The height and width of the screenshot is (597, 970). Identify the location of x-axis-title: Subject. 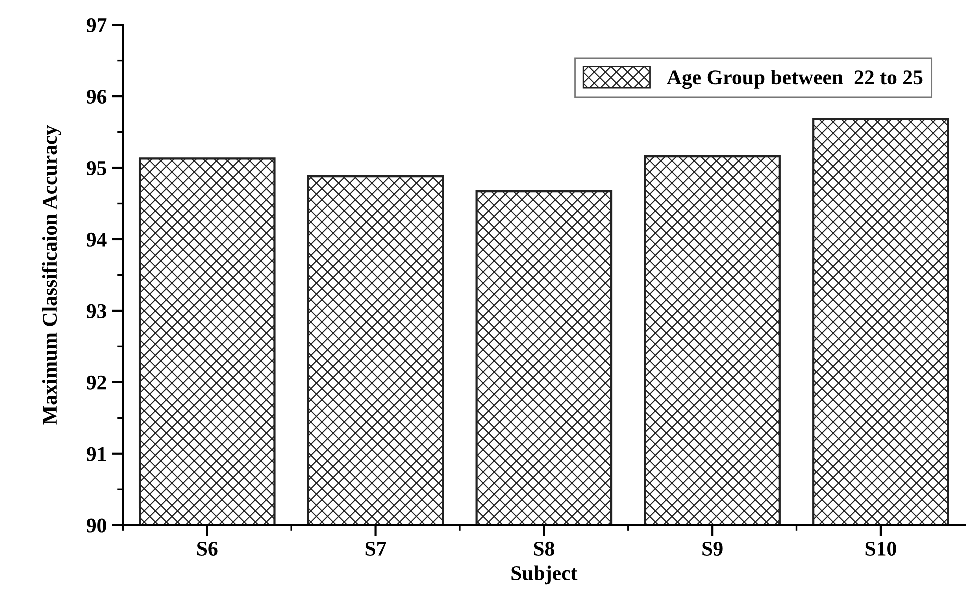
(545, 575).